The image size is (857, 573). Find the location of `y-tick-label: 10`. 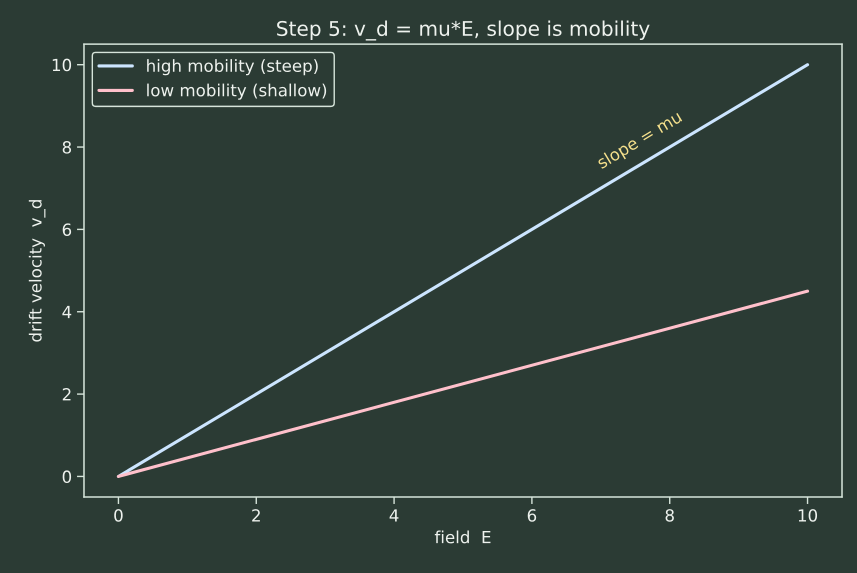

y-tick-label: 10 is located at coordinates (62, 65).